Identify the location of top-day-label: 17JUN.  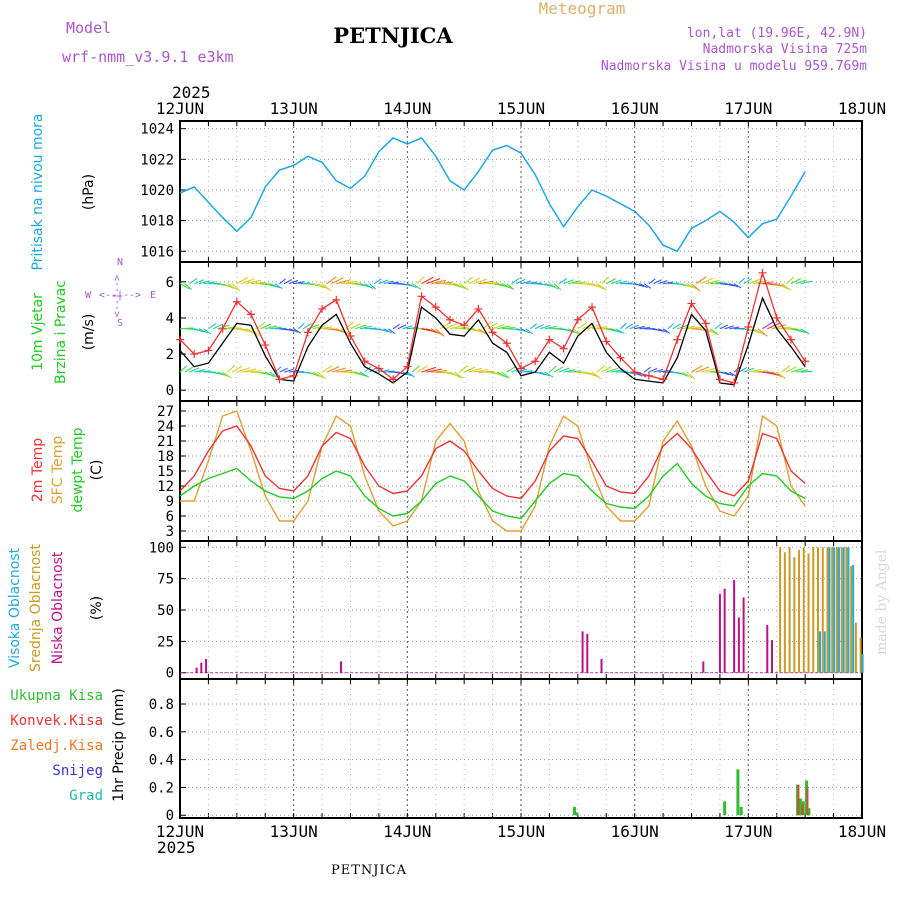
(748, 108).